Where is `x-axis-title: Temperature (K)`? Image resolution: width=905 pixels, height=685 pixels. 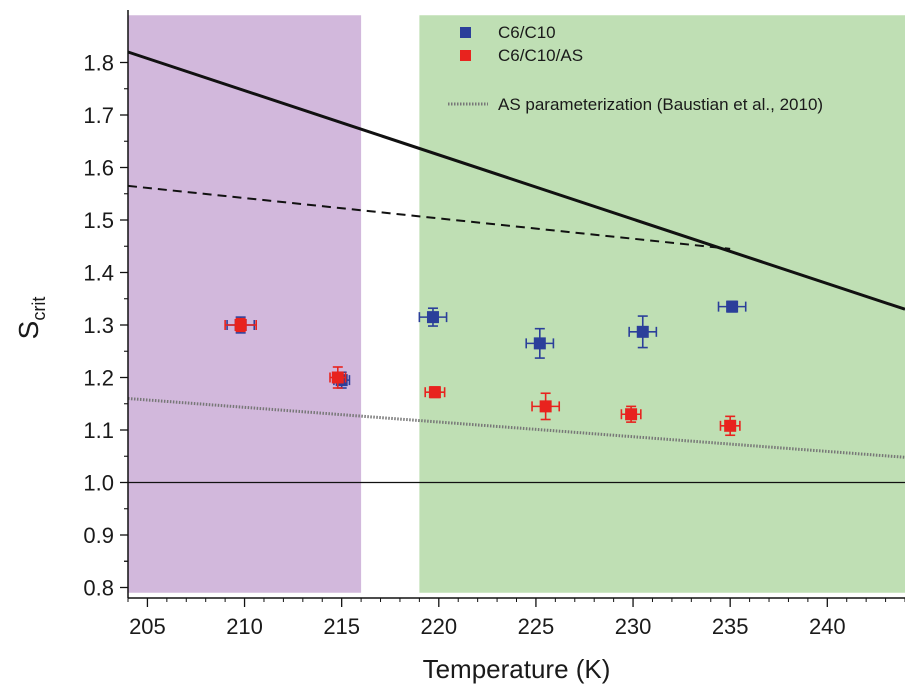
x-axis-title: Temperature (K) is located at coordinates (517, 669).